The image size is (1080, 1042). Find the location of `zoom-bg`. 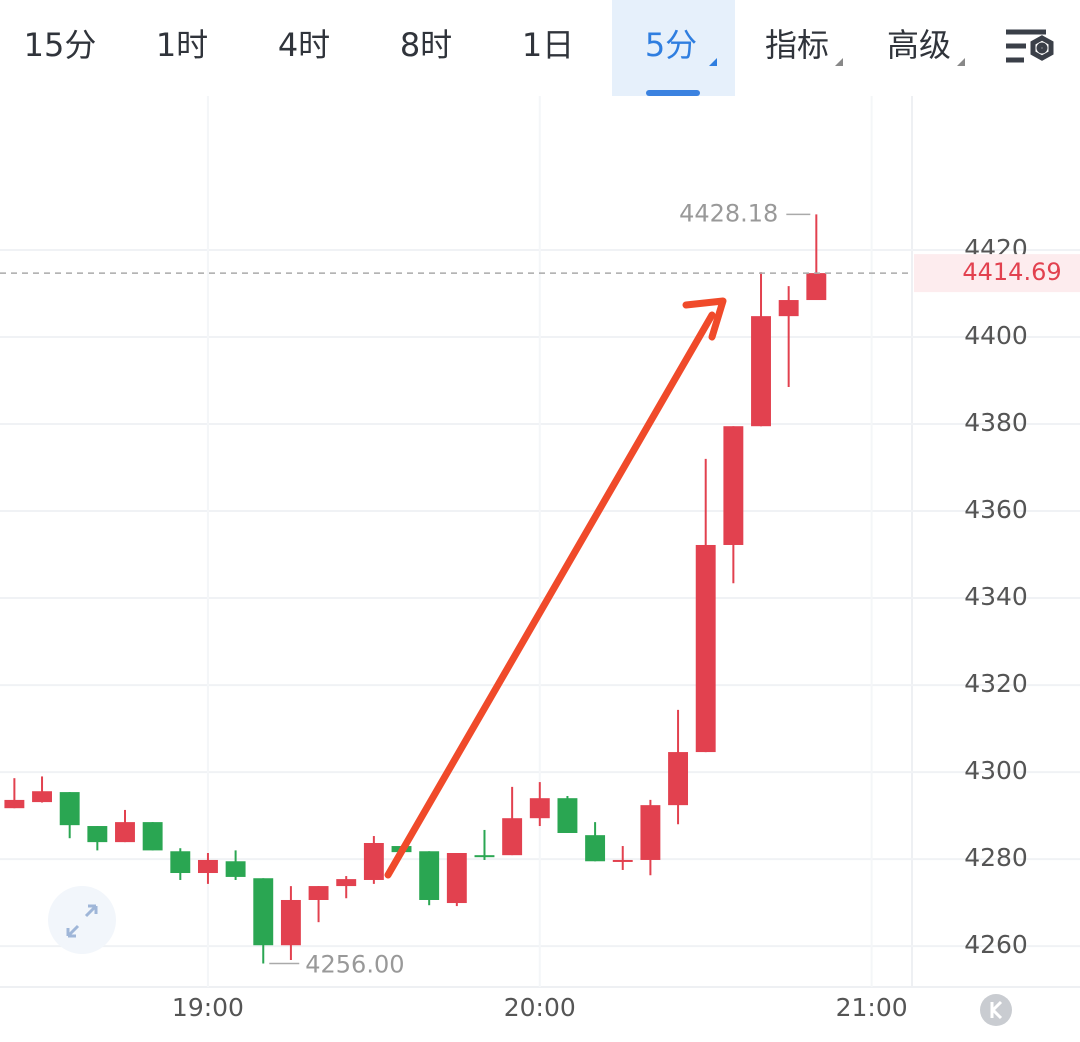

zoom-bg is located at coordinates (82, 920).